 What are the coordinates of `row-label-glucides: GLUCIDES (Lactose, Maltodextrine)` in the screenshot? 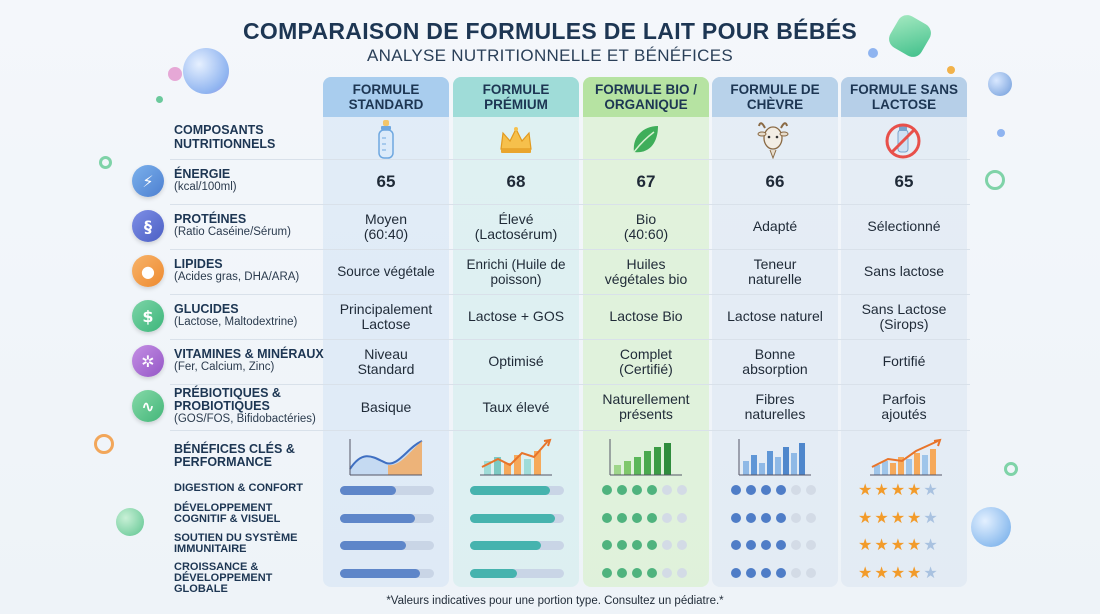 It's located at (235, 316).